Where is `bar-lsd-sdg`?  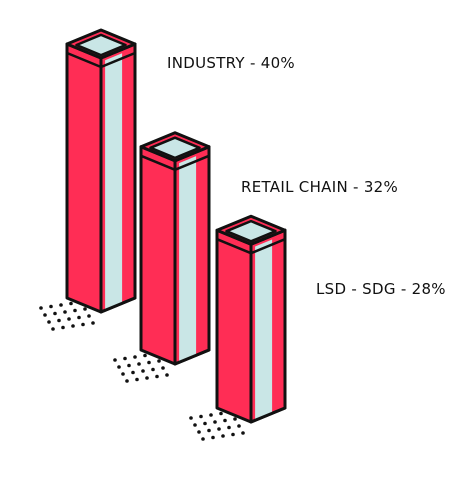
bar-lsd-sdg is located at coordinates (251, 319).